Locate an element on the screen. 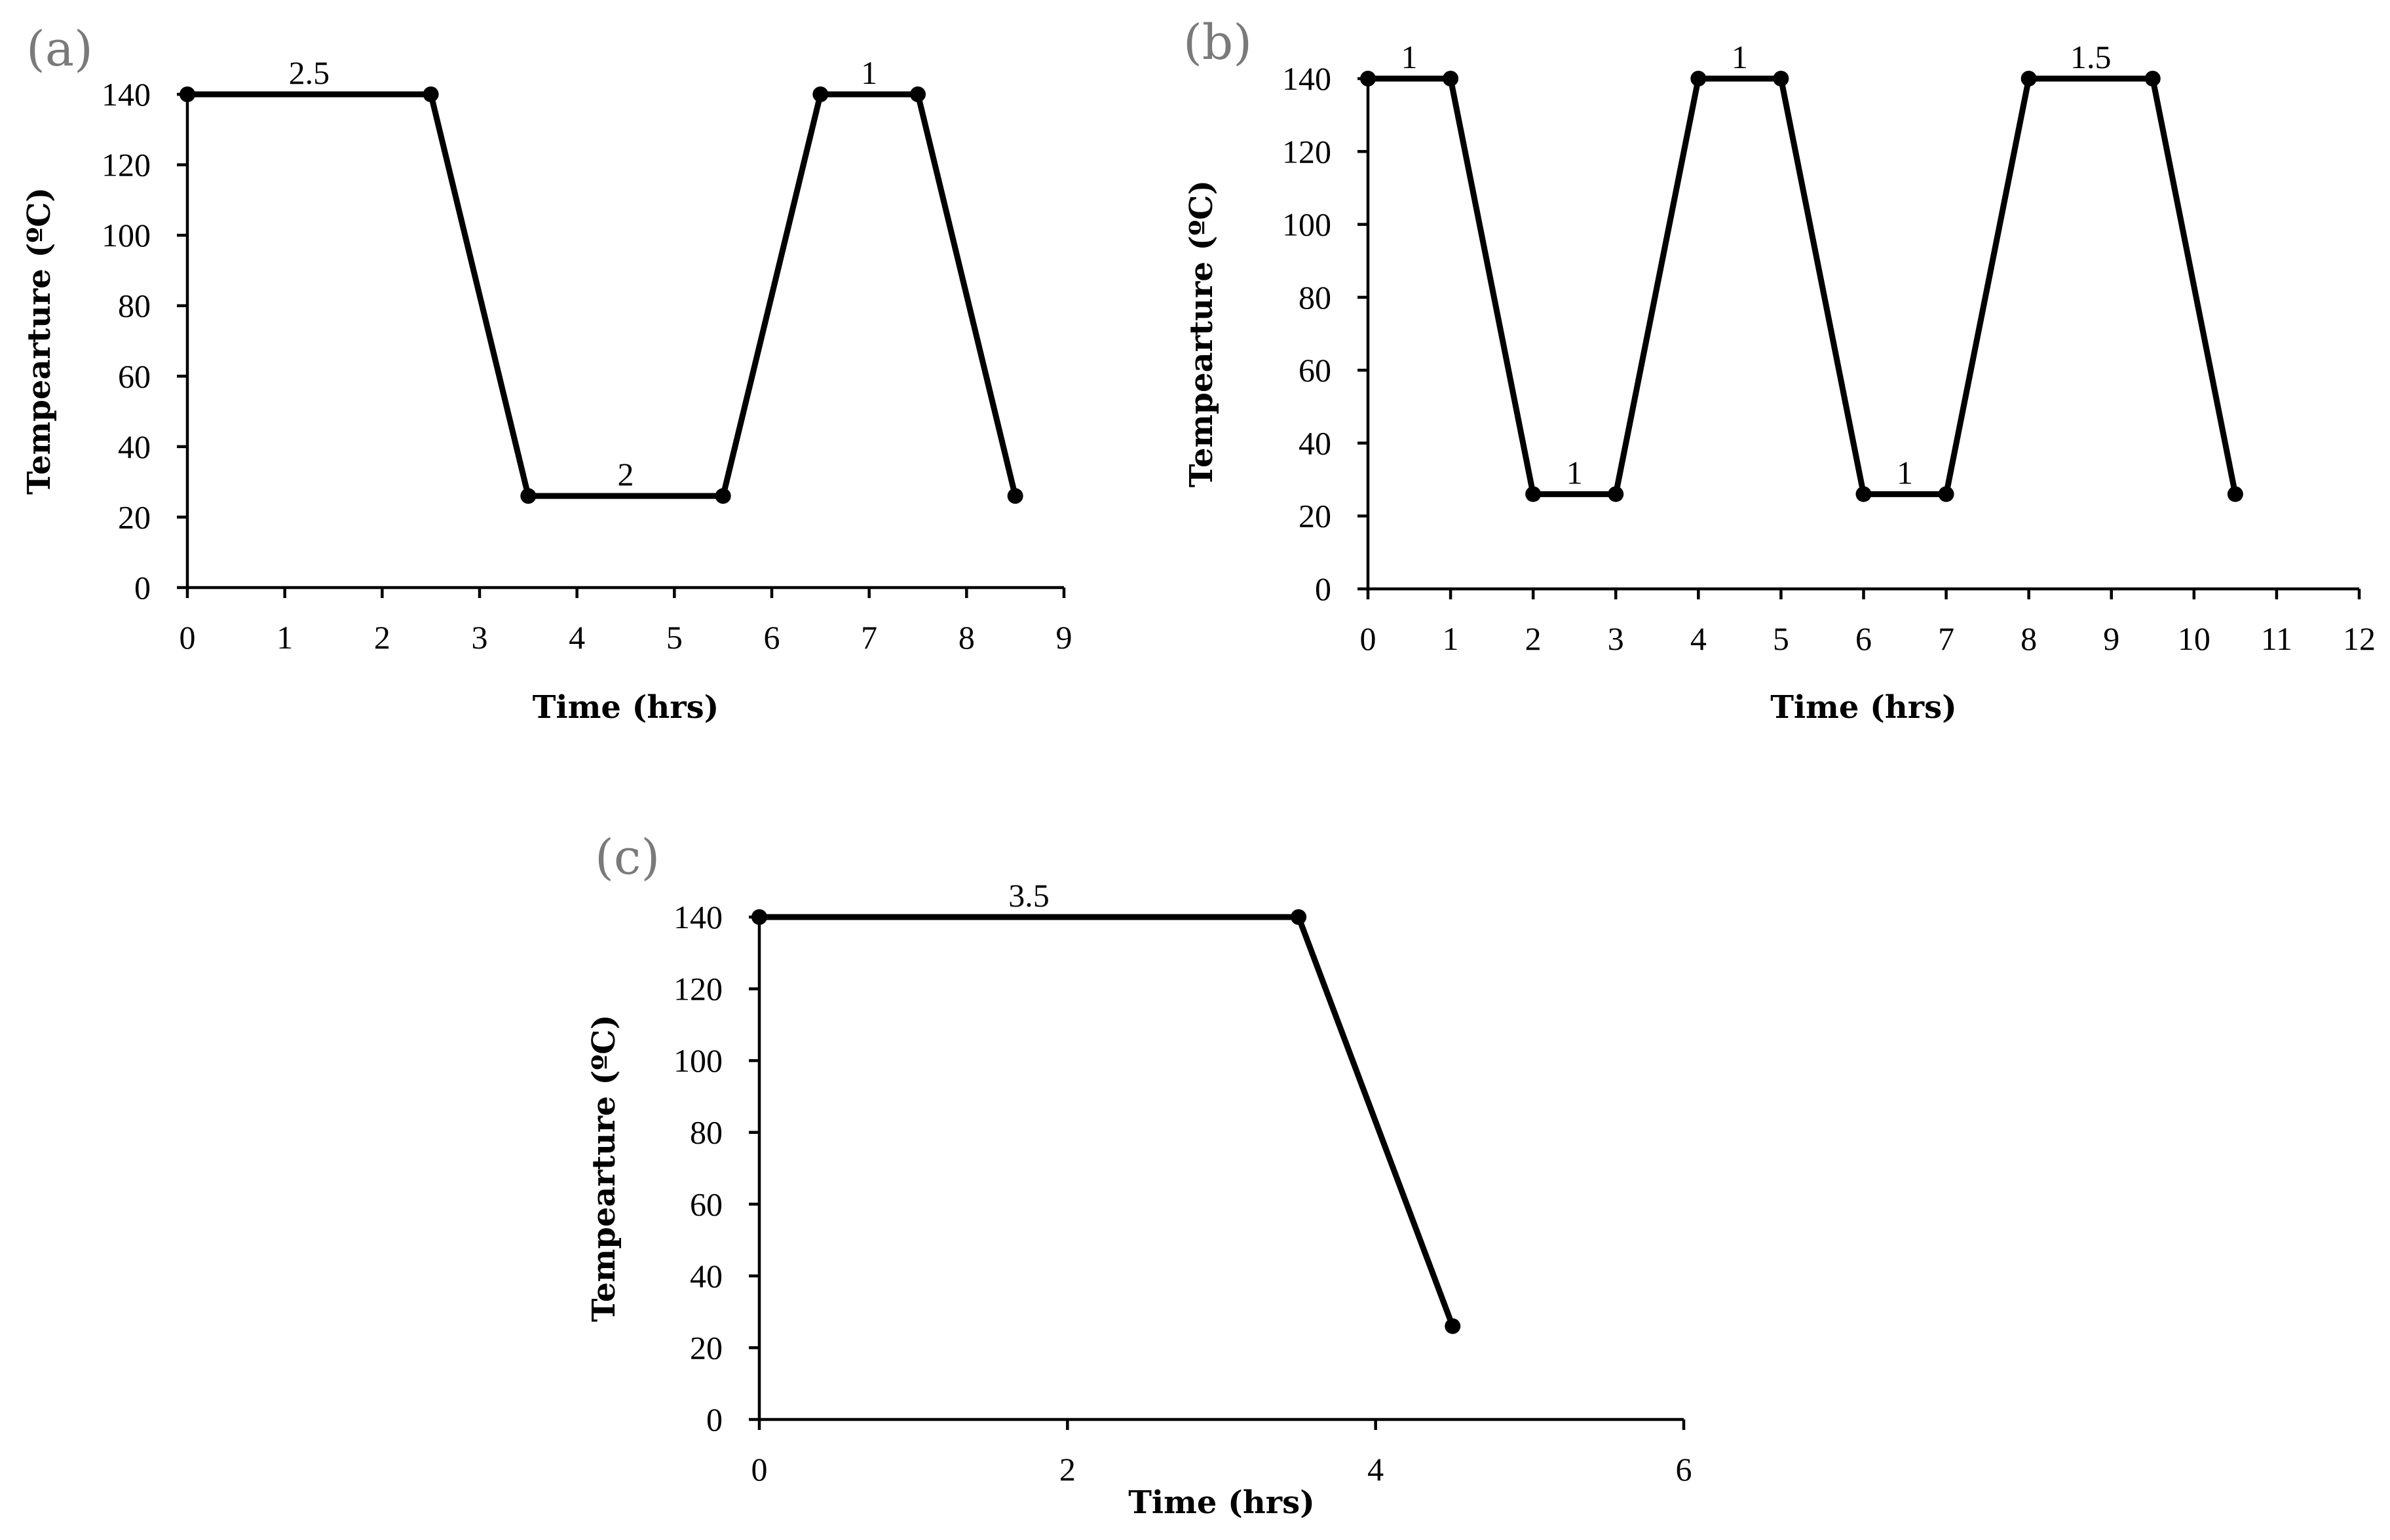 Image resolution: width=2390 pixels, height=1540 pixels. segment-duration-label: 2 is located at coordinates (626, 474).